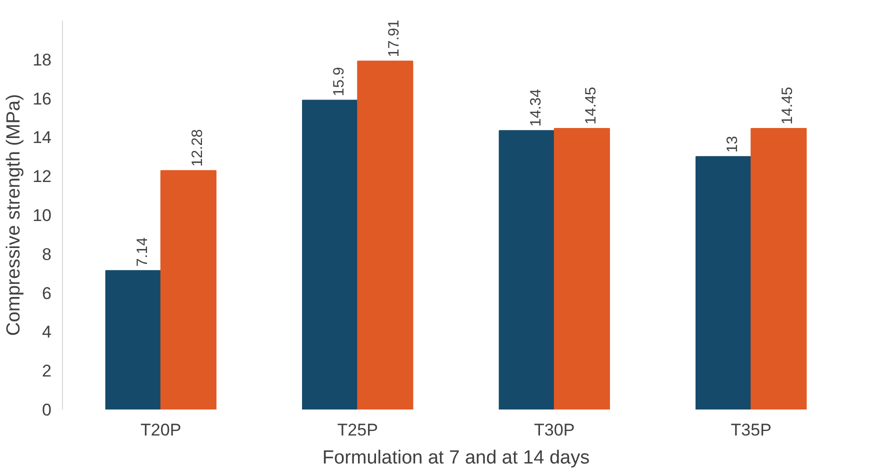 This screenshot has height=471, width=869. What do you see at coordinates (47, 254) in the screenshot?
I see `y-tick-label: 8` at bounding box center [47, 254].